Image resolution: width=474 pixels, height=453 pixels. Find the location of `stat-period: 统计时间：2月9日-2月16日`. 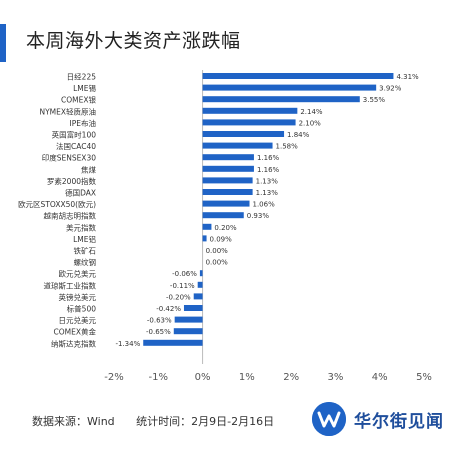

stat-period: 统计时间：2月9日-2月16日 is located at coordinates (205, 421).